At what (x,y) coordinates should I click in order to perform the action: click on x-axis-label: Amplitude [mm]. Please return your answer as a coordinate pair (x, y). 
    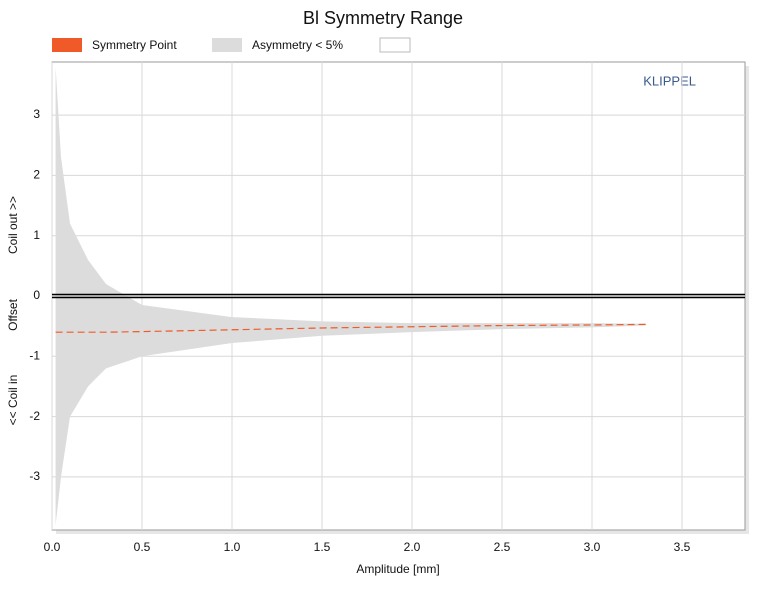
    Looking at the image, I should click on (397, 569).